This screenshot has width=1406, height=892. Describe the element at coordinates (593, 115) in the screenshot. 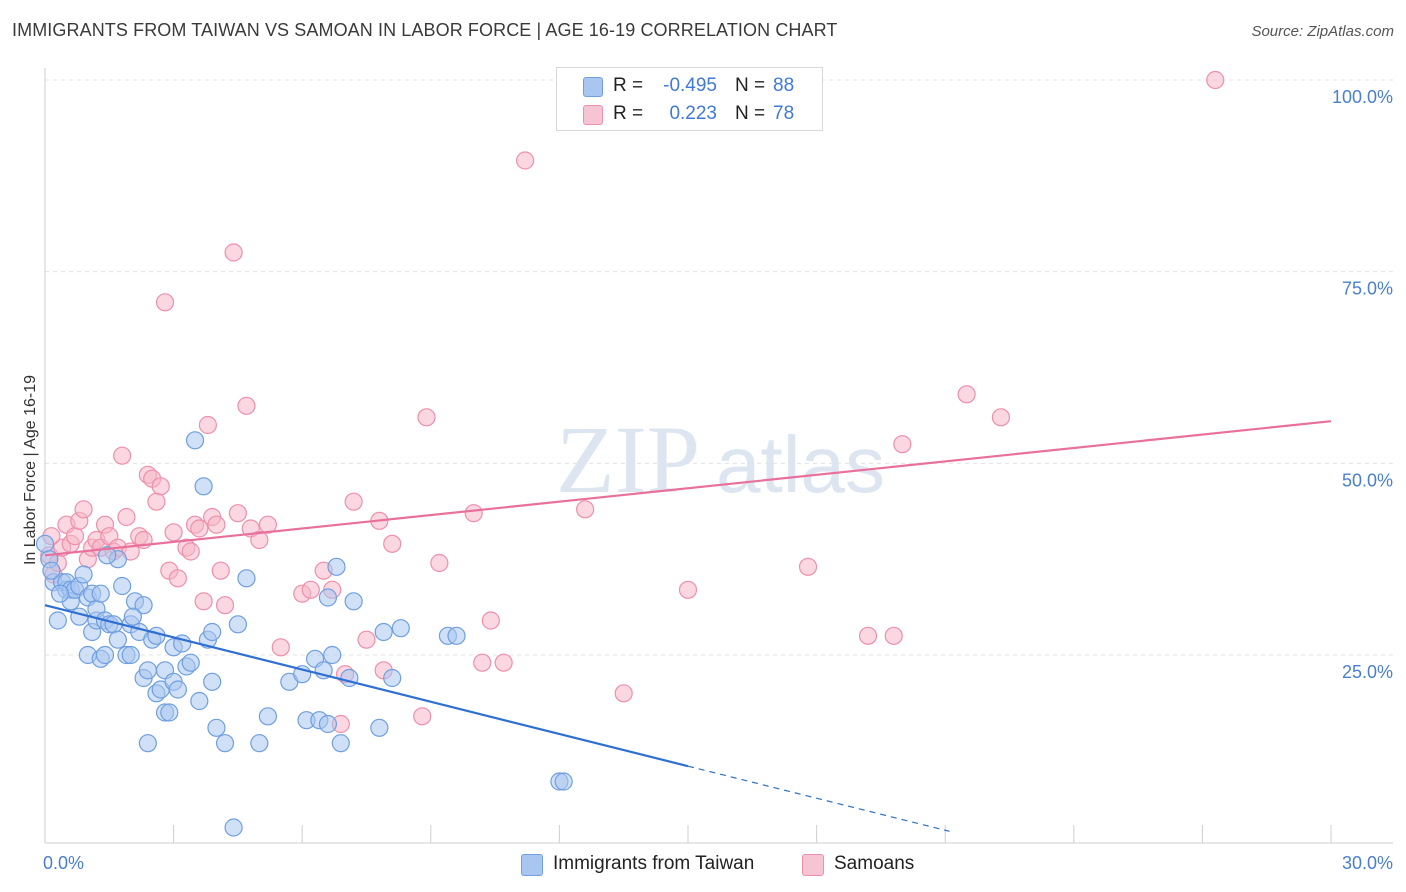

I see `samoans-swatch` at that location.